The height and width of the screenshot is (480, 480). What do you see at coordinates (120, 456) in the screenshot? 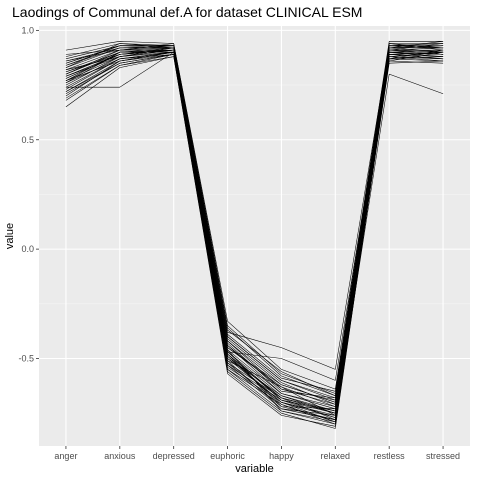
I see `x-tick-label-anxious: anxious` at bounding box center [120, 456].